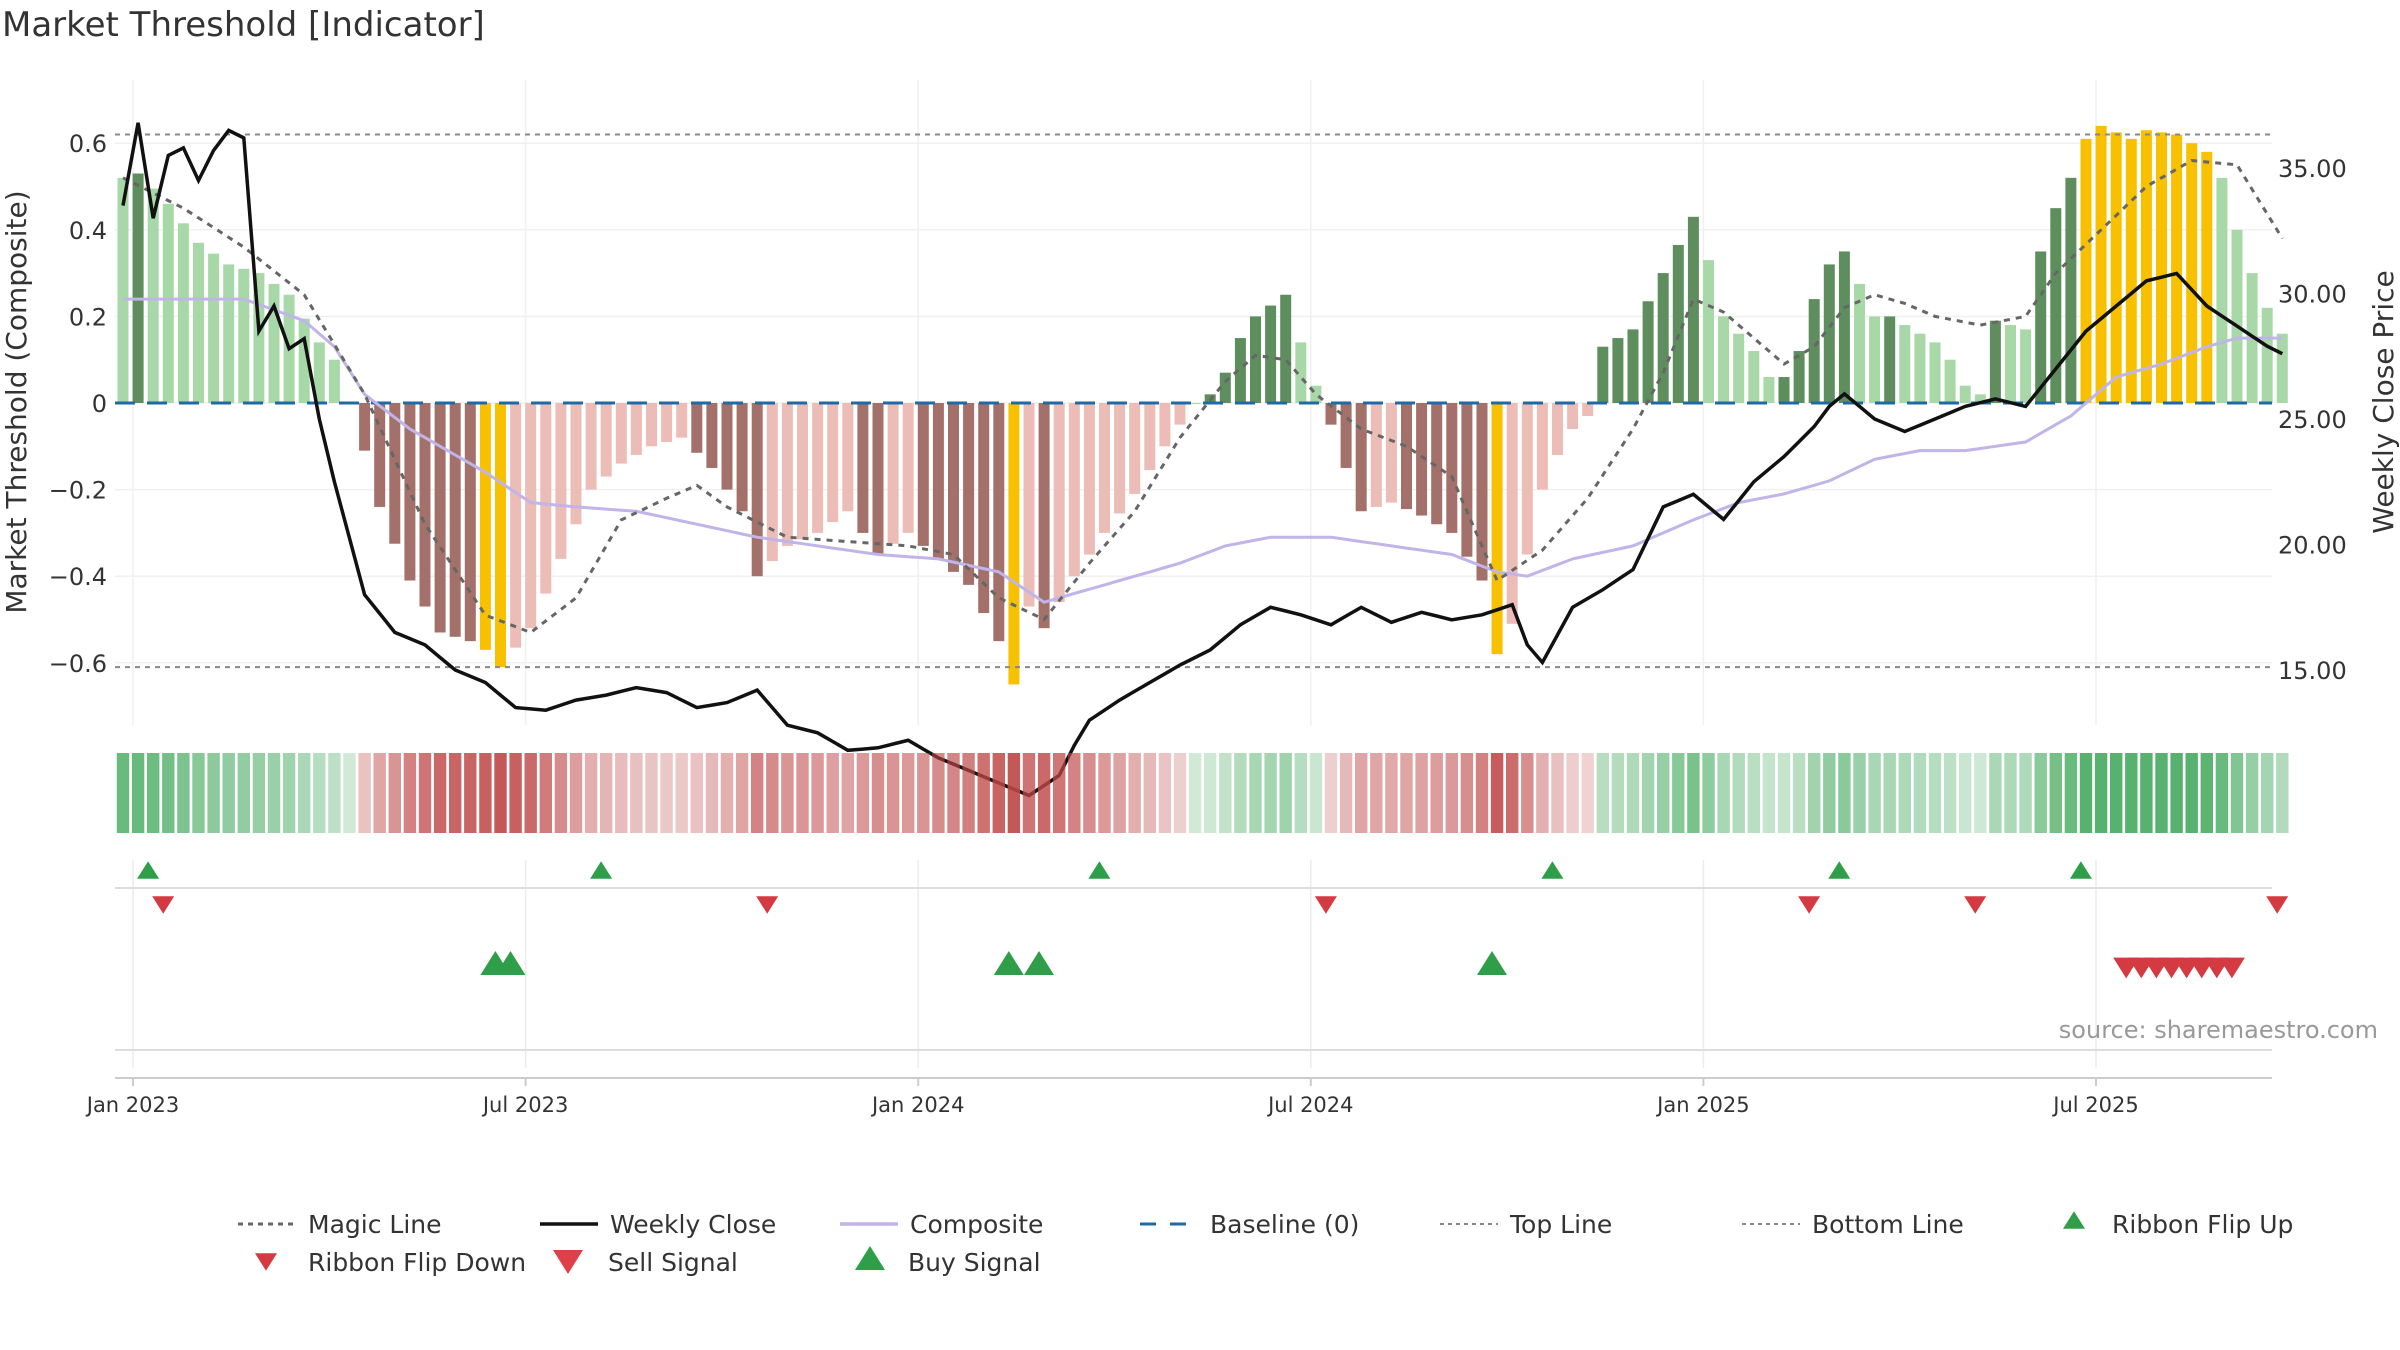 Image resolution: width=2400 pixels, height=1350 pixels. Describe the element at coordinates (2312, 671) in the screenshot. I see `right-tick-label: 15.00` at that location.